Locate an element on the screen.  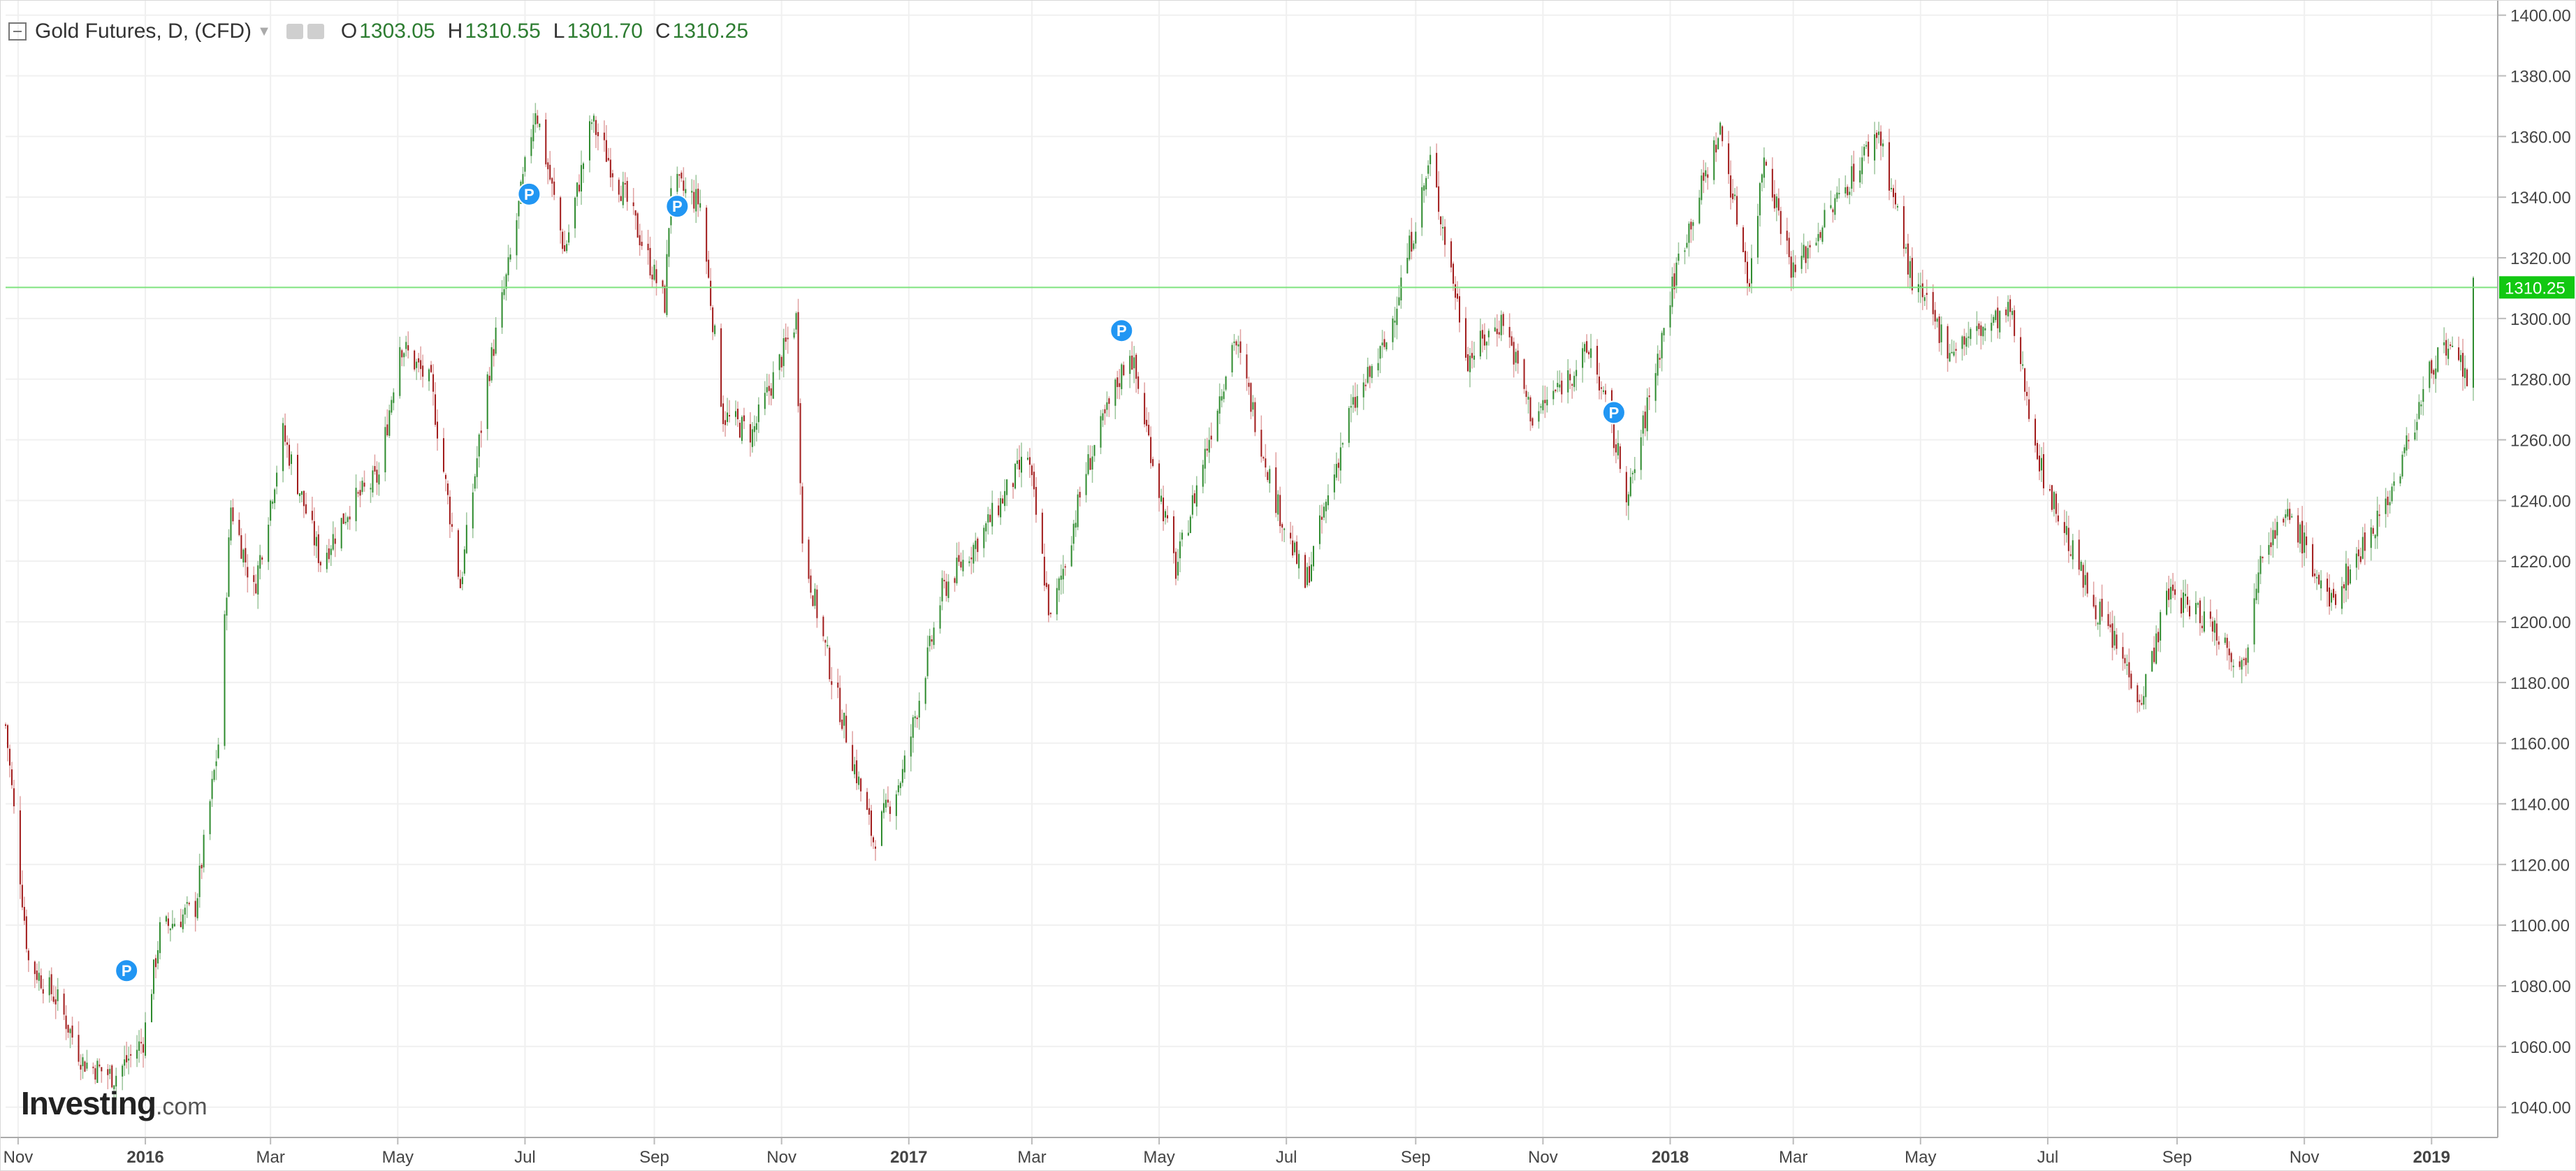
chevron-down-icon: ▼ is located at coordinates (264, 31).